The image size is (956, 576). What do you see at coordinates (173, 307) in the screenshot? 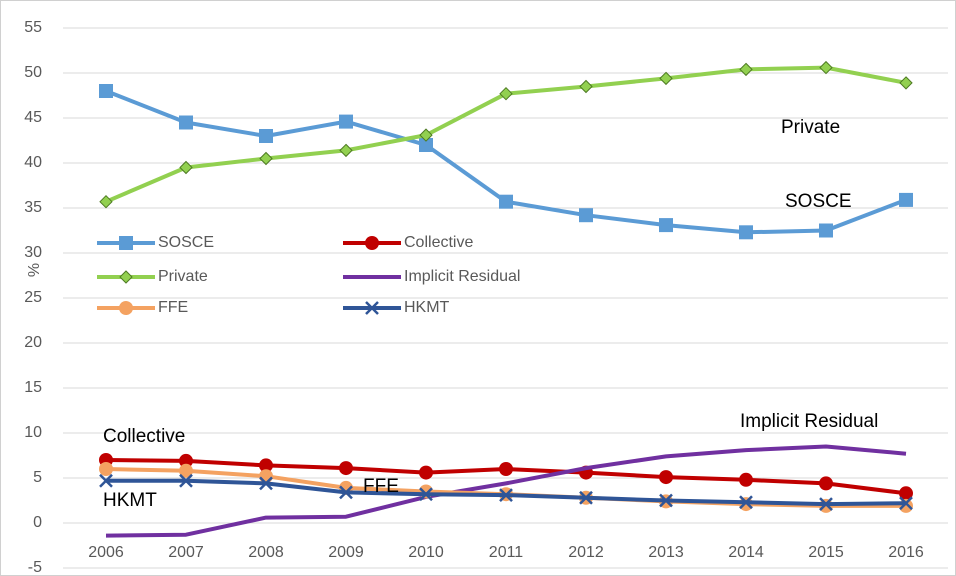
I see `legend-label: FFE` at bounding box center [173, 307].